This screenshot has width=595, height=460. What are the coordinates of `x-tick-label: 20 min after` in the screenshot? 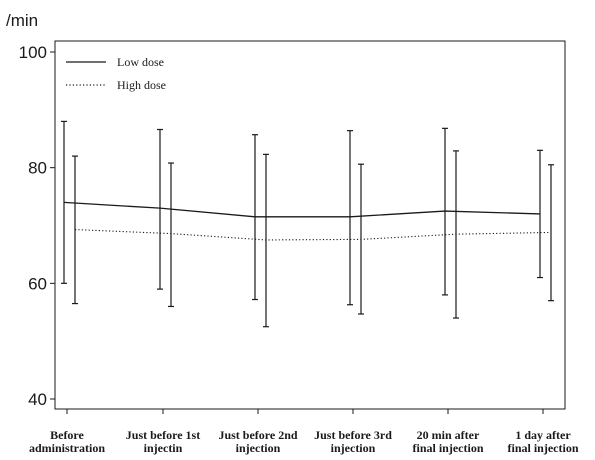 It's located at (448, 435).